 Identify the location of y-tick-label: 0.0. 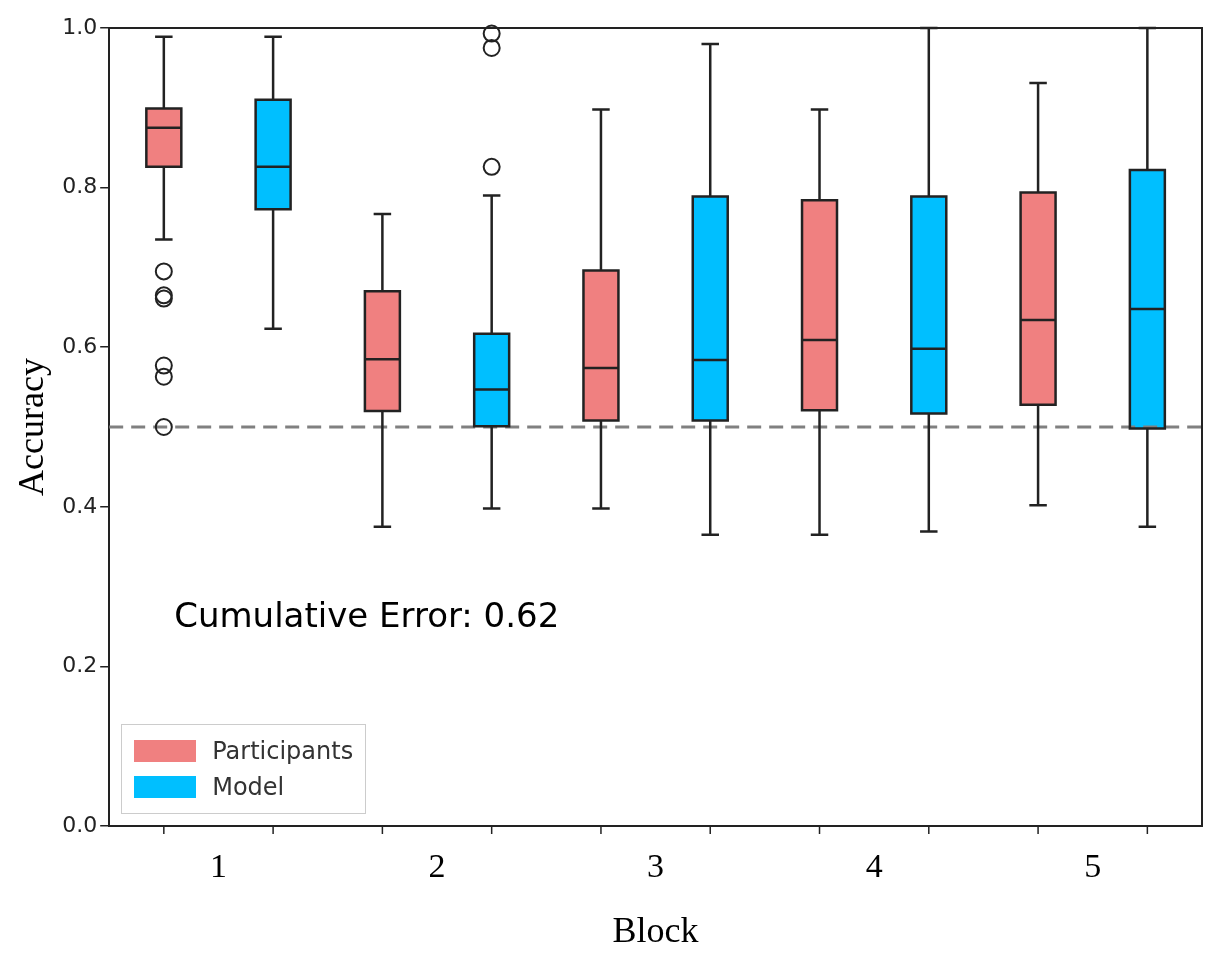
(80, 824).